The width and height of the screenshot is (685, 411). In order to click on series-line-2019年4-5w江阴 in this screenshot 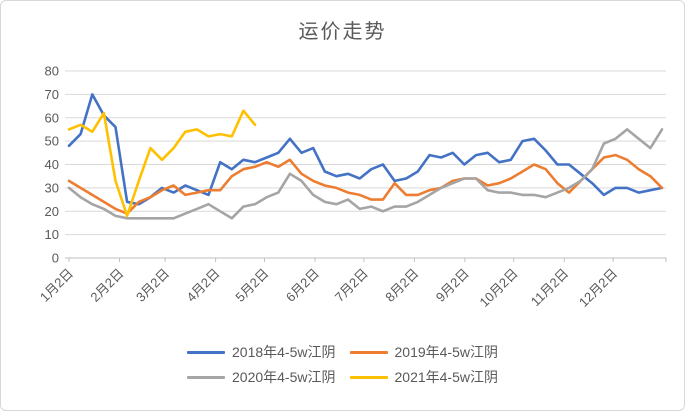, I will do `click(365, 184)`.